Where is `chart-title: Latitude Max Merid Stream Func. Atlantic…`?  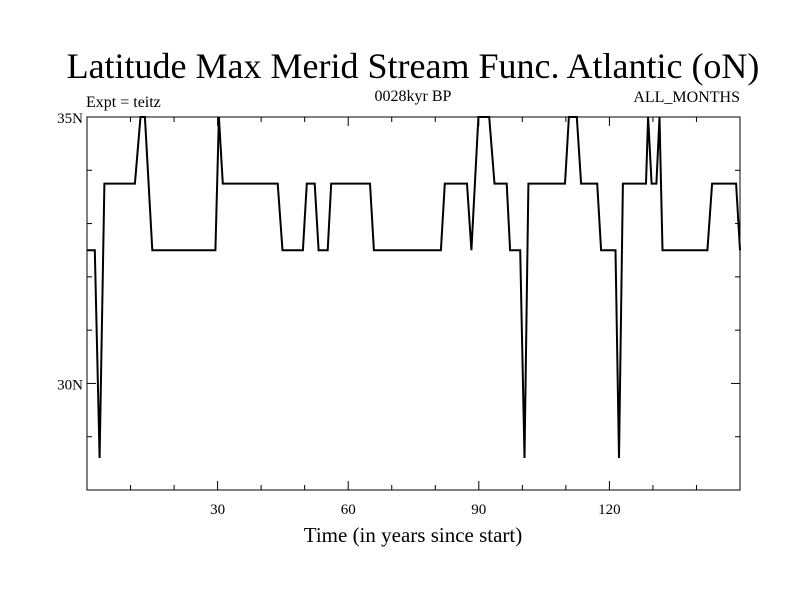 chart-title: Latitude Max Merid Stream Func. Atlantic… is located at coordinates (413, 66).